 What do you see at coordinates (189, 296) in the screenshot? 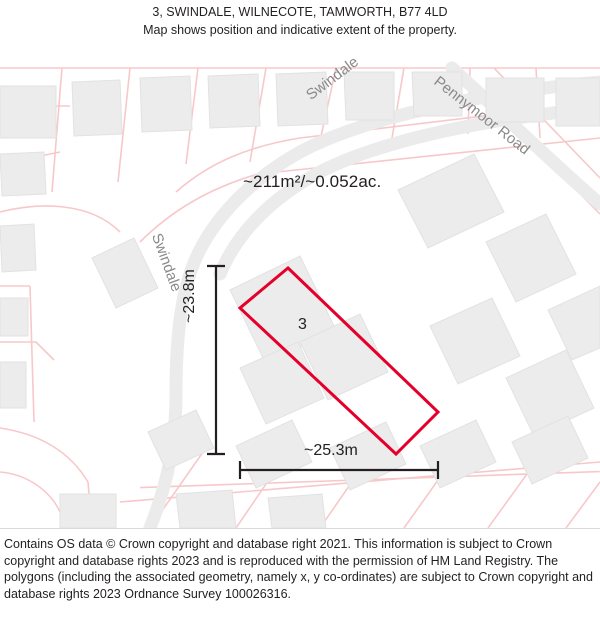
I see `height-dimension-label: ~23.8m` at bounding box center [189, 296].